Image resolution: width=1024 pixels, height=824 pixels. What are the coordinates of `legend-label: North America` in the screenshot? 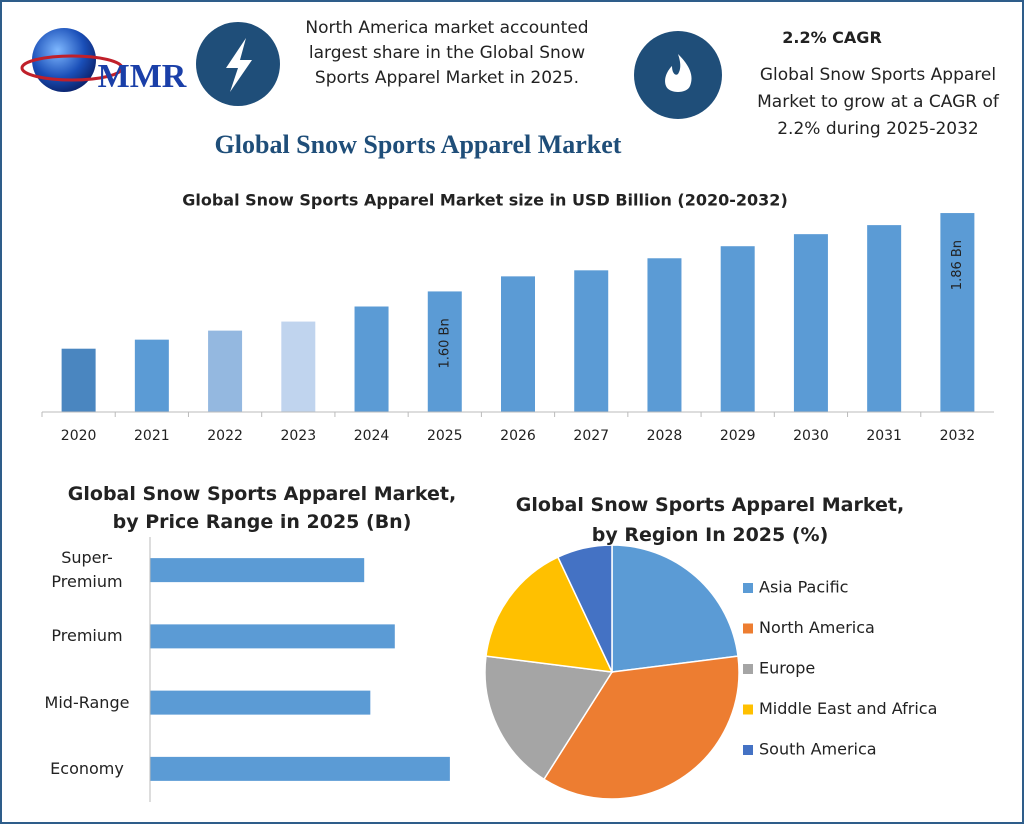 It's located at (817, 627).